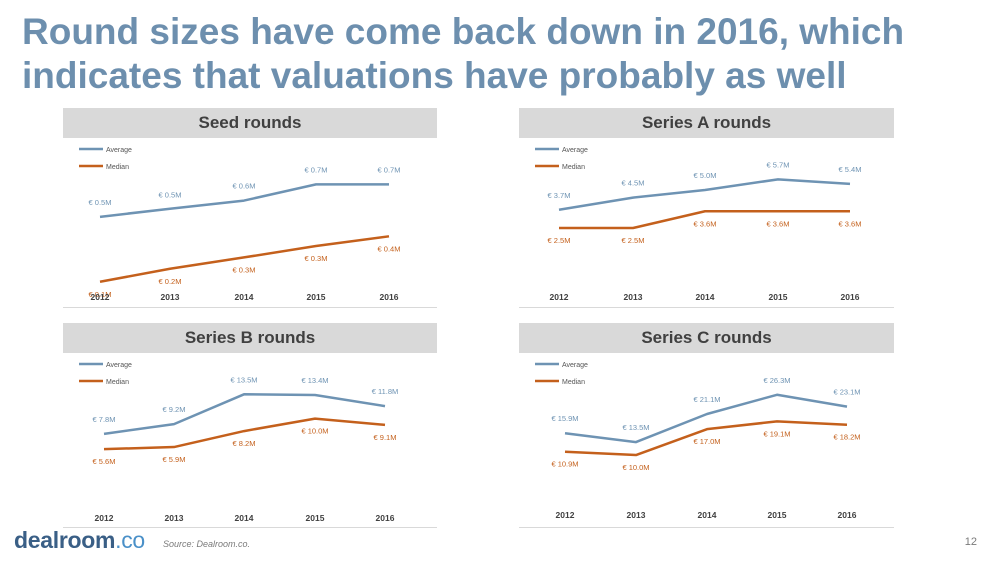  I want to click on logo-main: dealroom, so click(65, 540).